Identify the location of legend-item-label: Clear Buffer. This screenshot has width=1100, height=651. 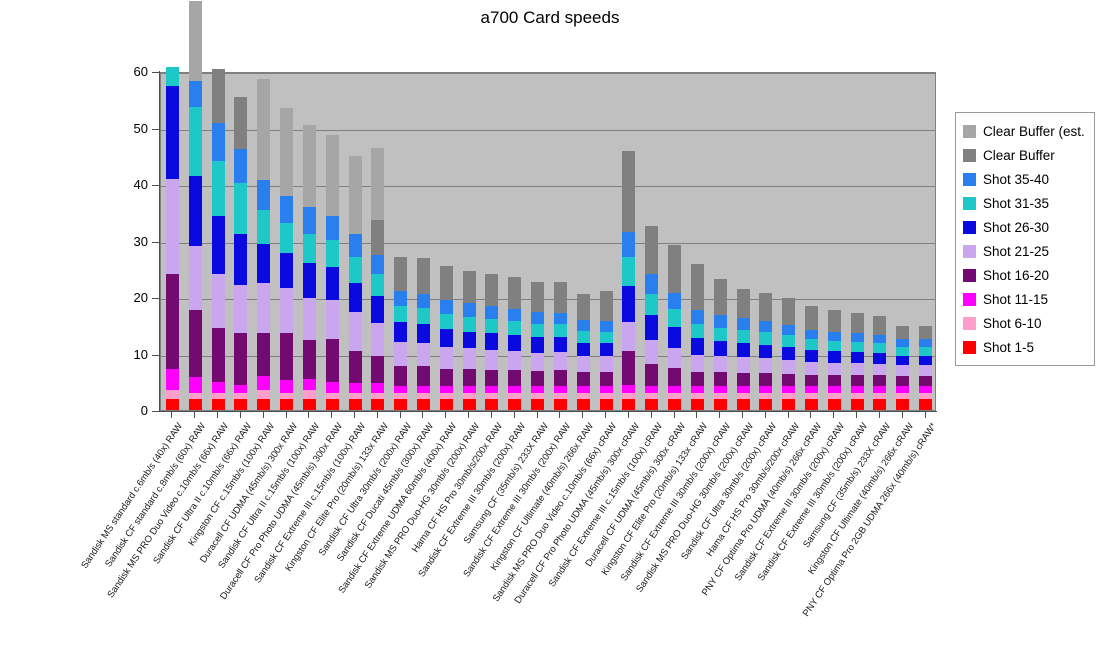
(1019, 155).